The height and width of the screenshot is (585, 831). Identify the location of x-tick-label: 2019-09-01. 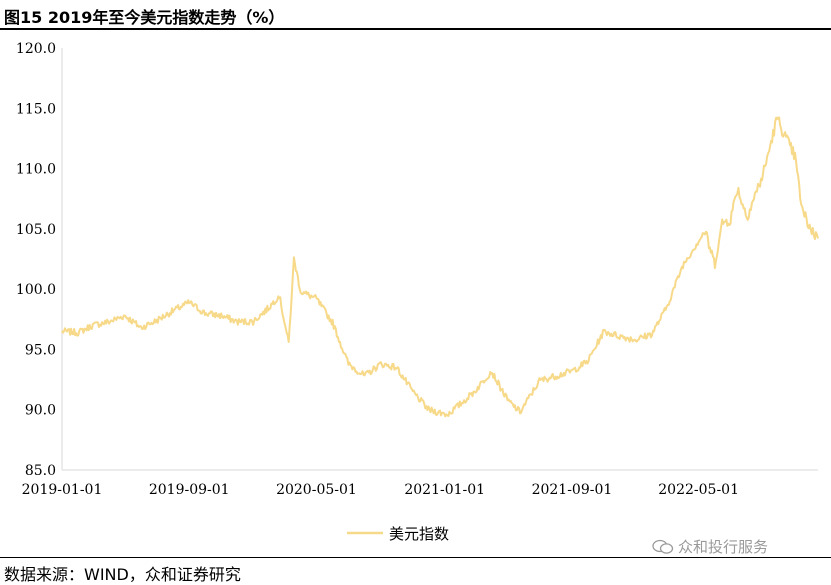
(189, 490).